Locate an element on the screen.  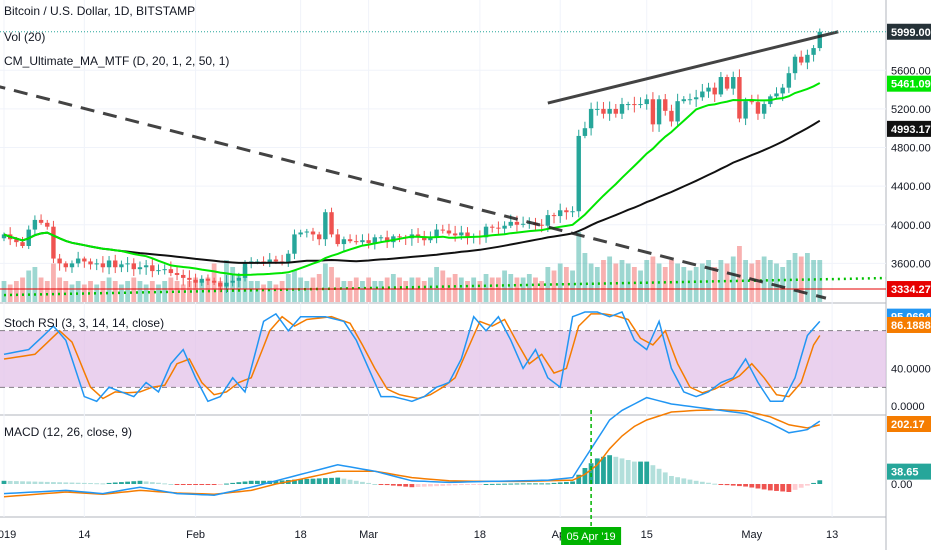
price-badge-bg is located at coordinates (909, 83).